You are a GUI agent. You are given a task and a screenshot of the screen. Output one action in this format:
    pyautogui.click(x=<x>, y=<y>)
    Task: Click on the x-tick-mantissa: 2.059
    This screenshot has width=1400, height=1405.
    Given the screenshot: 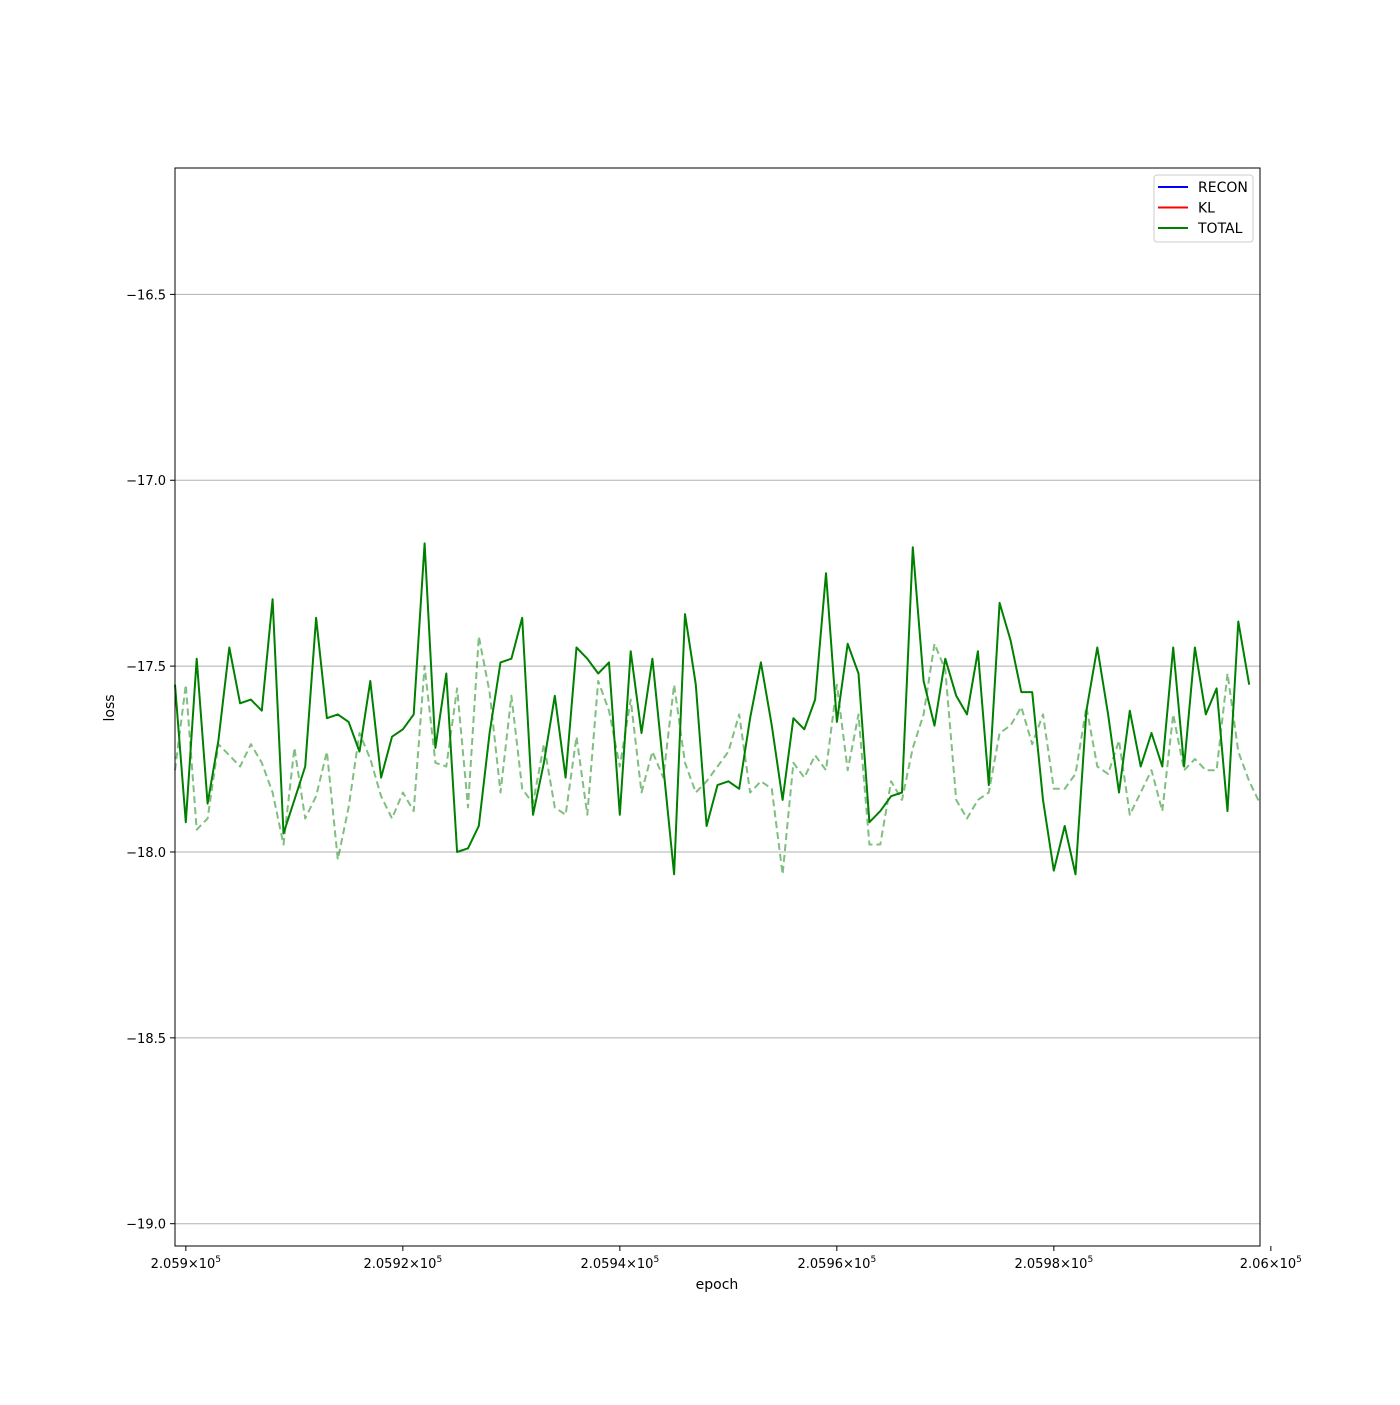 What is the action you would take?
    pyautogui.click(x=169, y=1264)
    